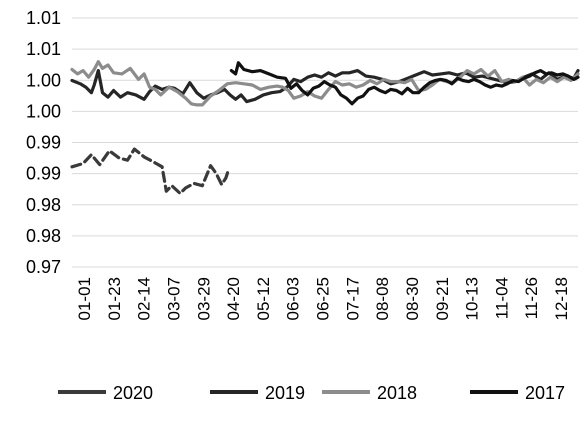 Image resolution: width=588 pixels, height=422 pixels. I want to click on x-tick-label: 04-20, so click(233, 298).